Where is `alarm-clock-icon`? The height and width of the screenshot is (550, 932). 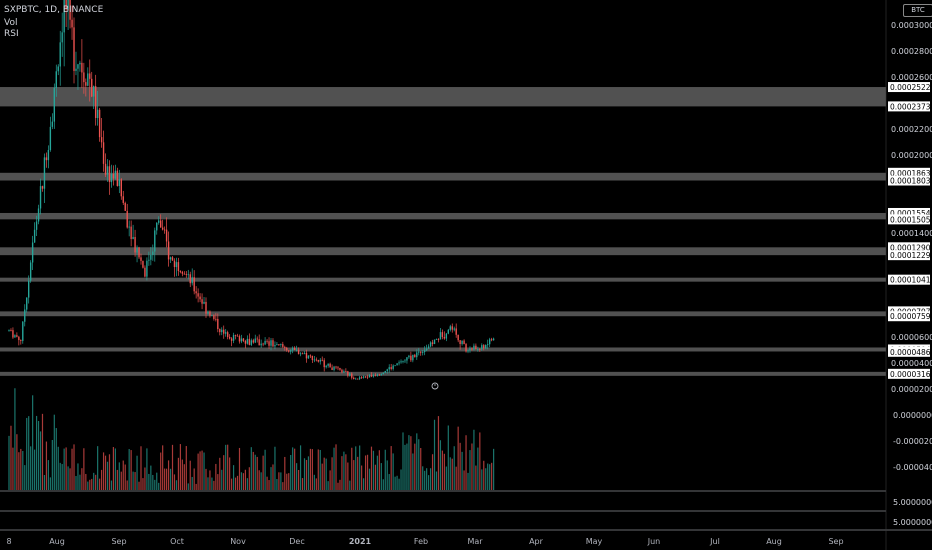
alarm-clock-icon is located at coordinates (435, 386).